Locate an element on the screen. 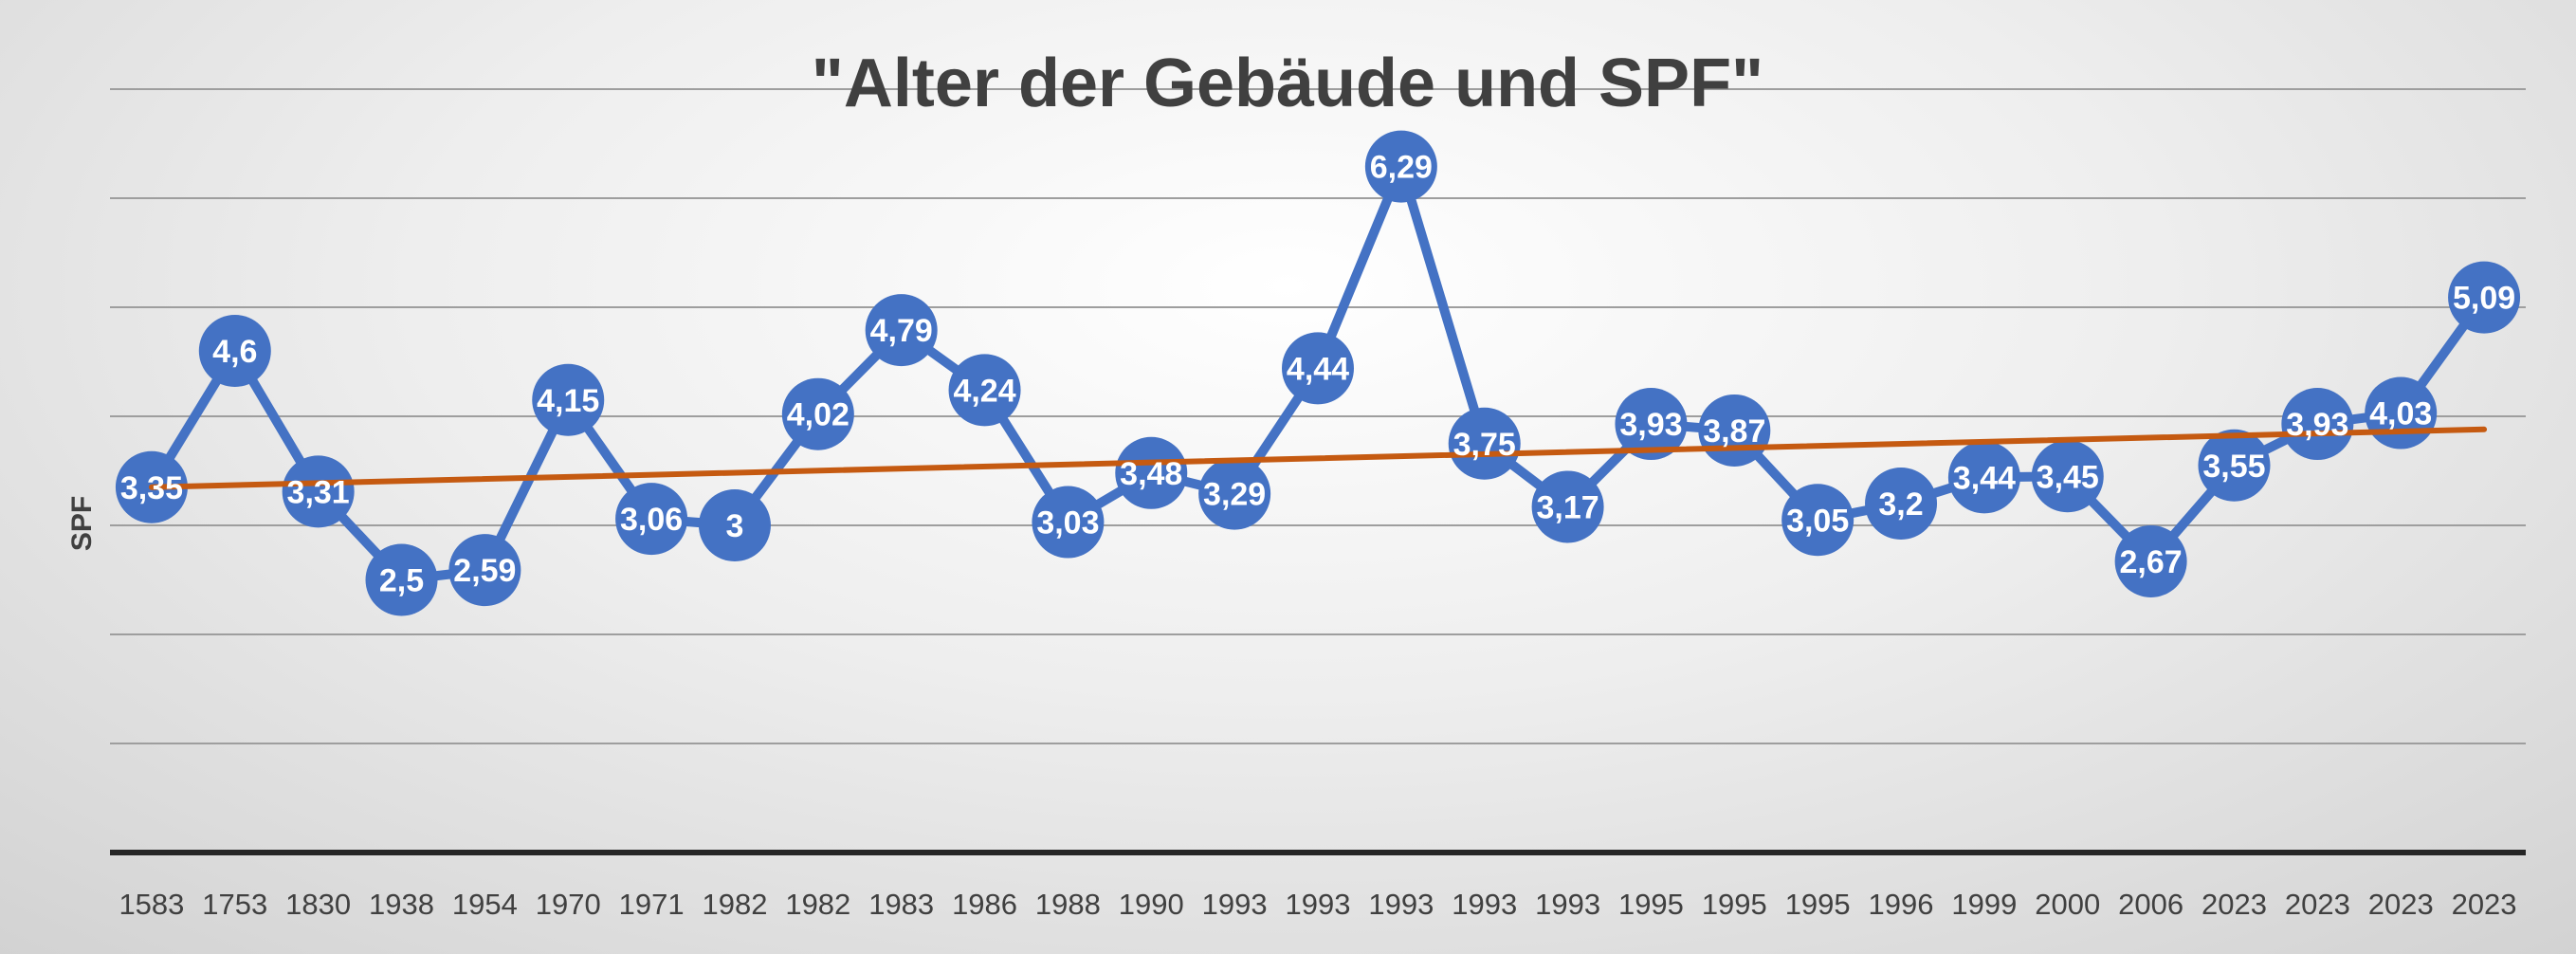 The width and height of the screenshot is (2576, 954). data-label: 3 is located at coordinates (735, 526).